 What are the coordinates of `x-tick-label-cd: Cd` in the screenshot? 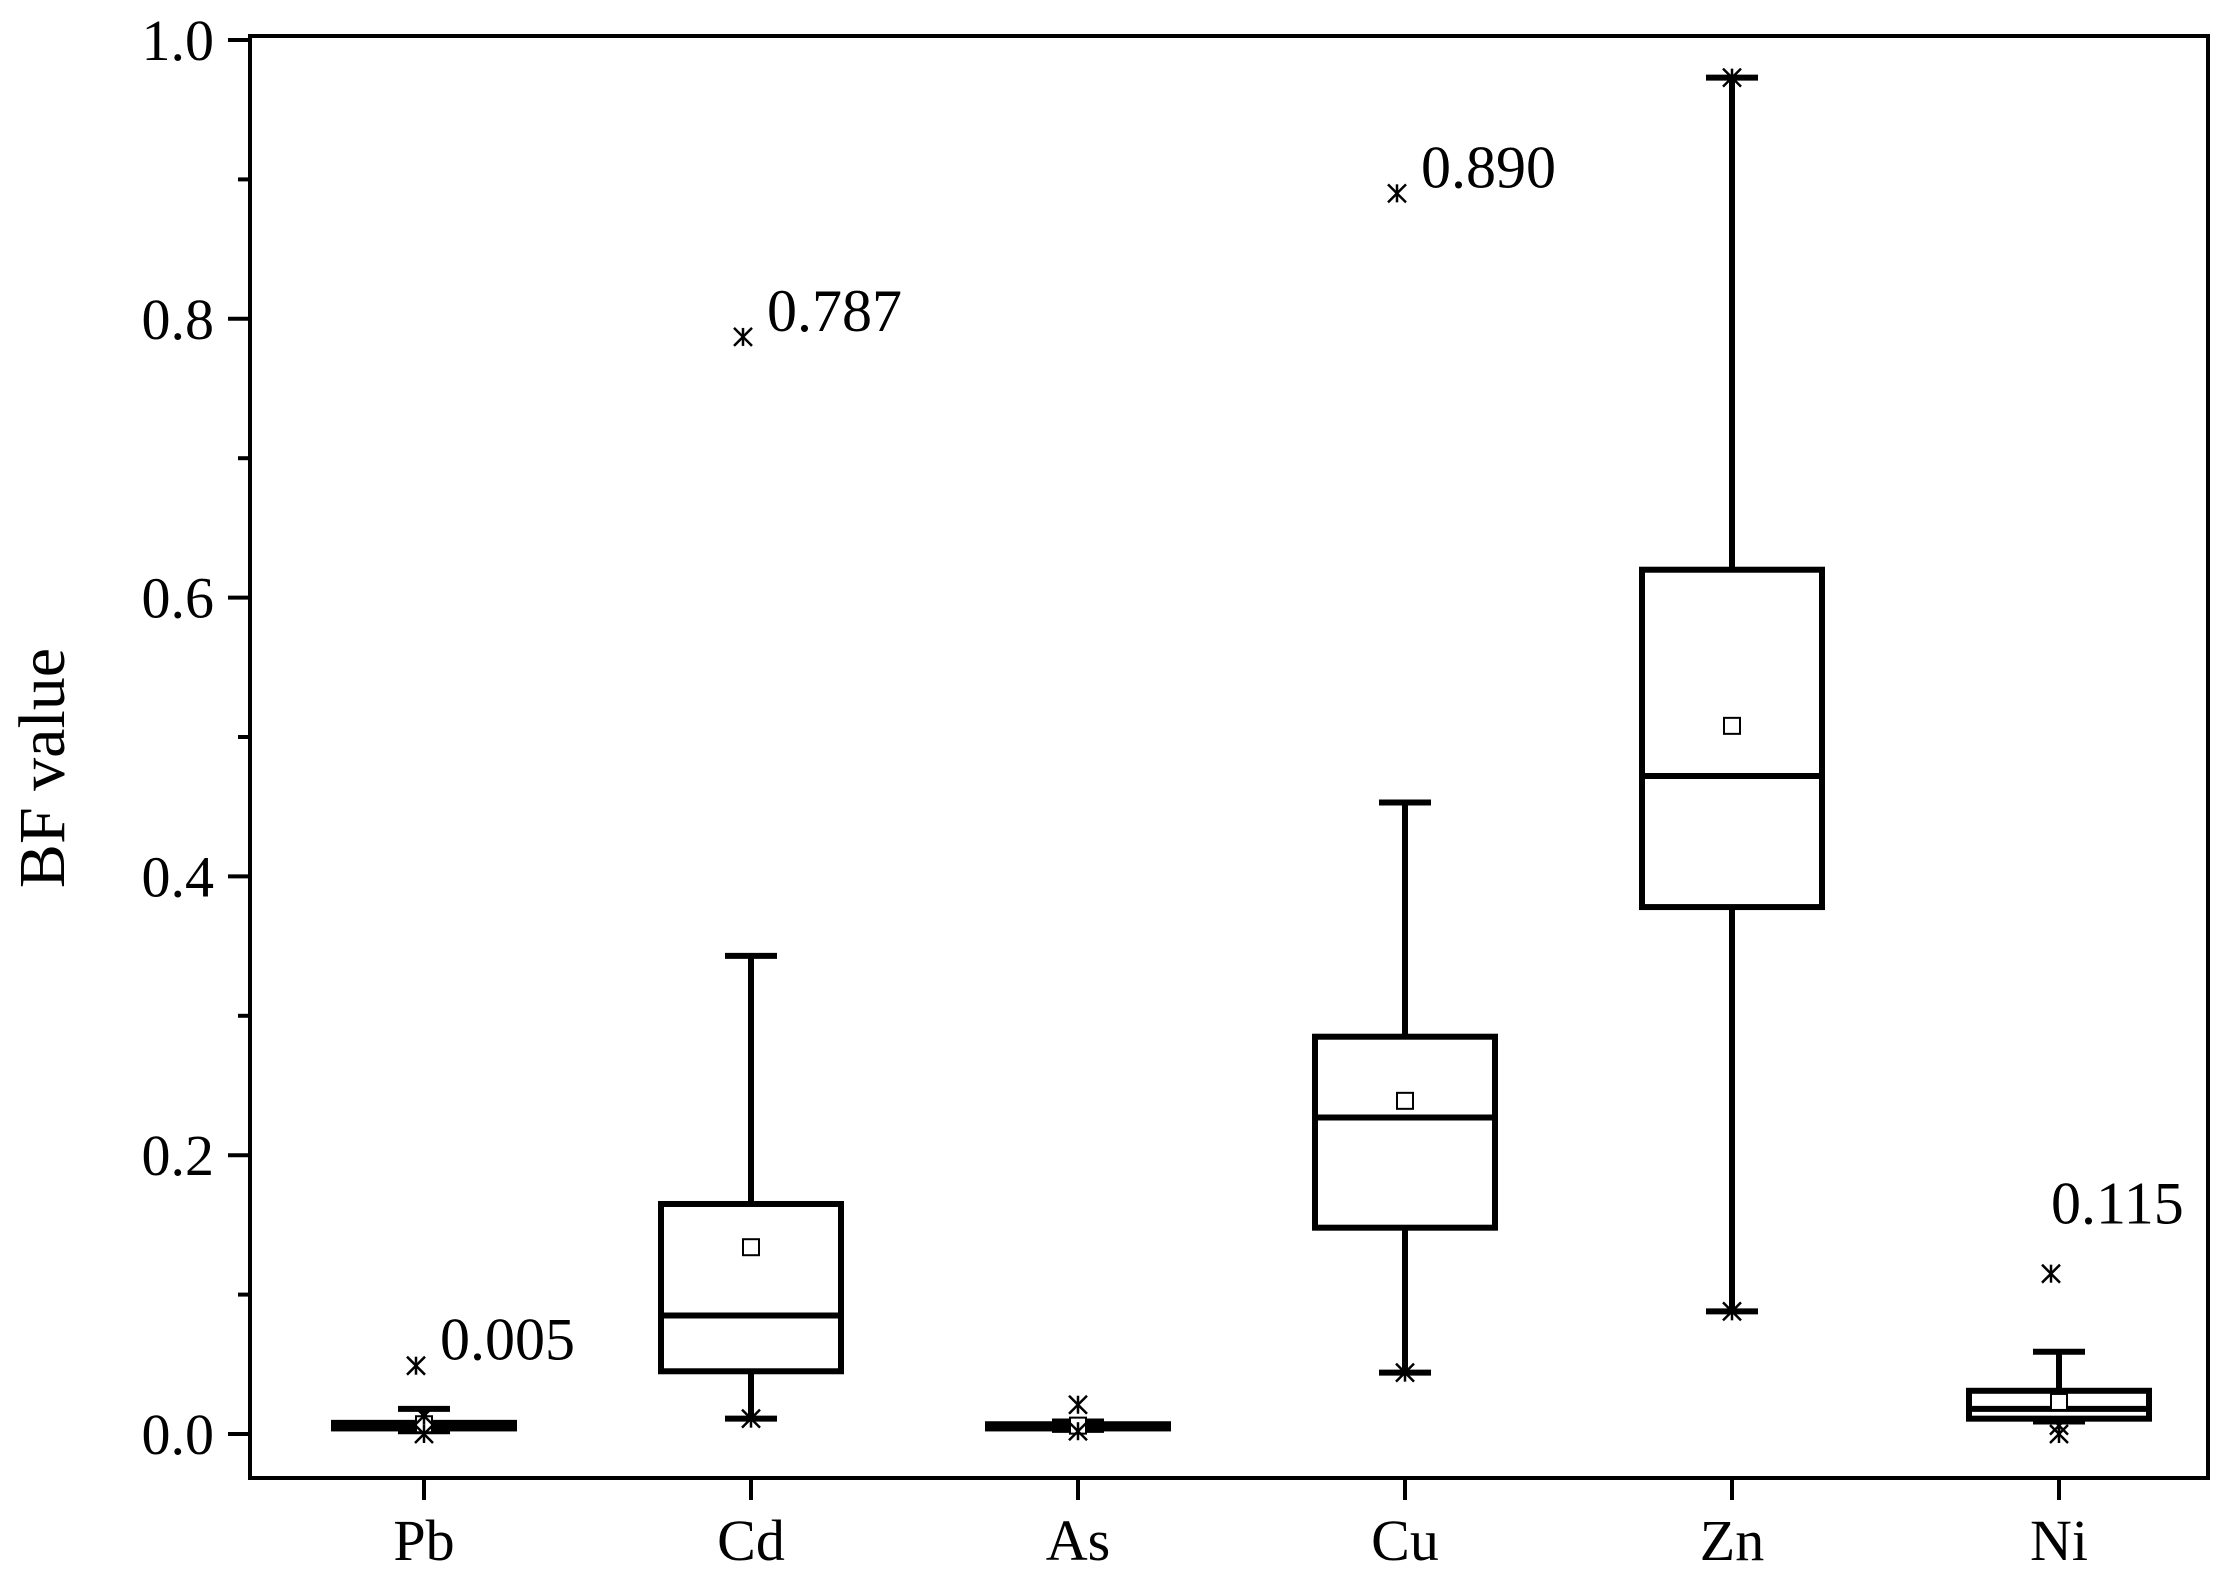 It's located at (751, 1540).